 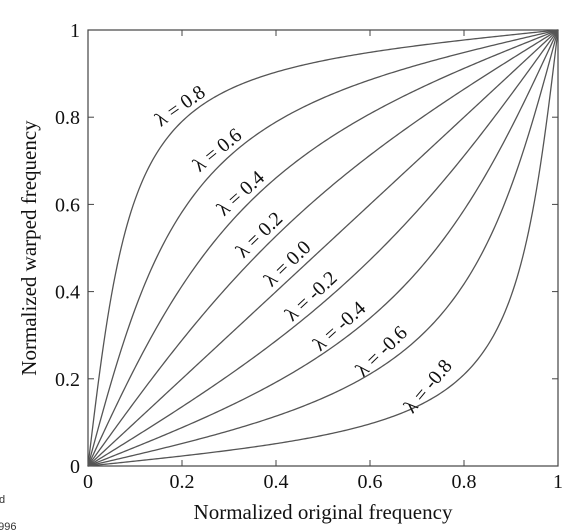 I want to click on y-tick-label: 1, so click(x=75, y=31).